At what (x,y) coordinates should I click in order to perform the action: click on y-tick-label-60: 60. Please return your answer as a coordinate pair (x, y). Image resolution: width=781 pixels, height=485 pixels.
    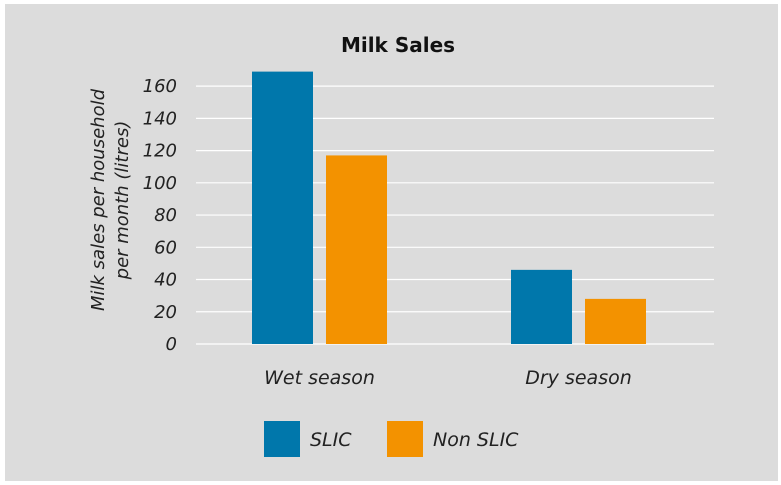
    Looking at the image, I should click on (165, 247).